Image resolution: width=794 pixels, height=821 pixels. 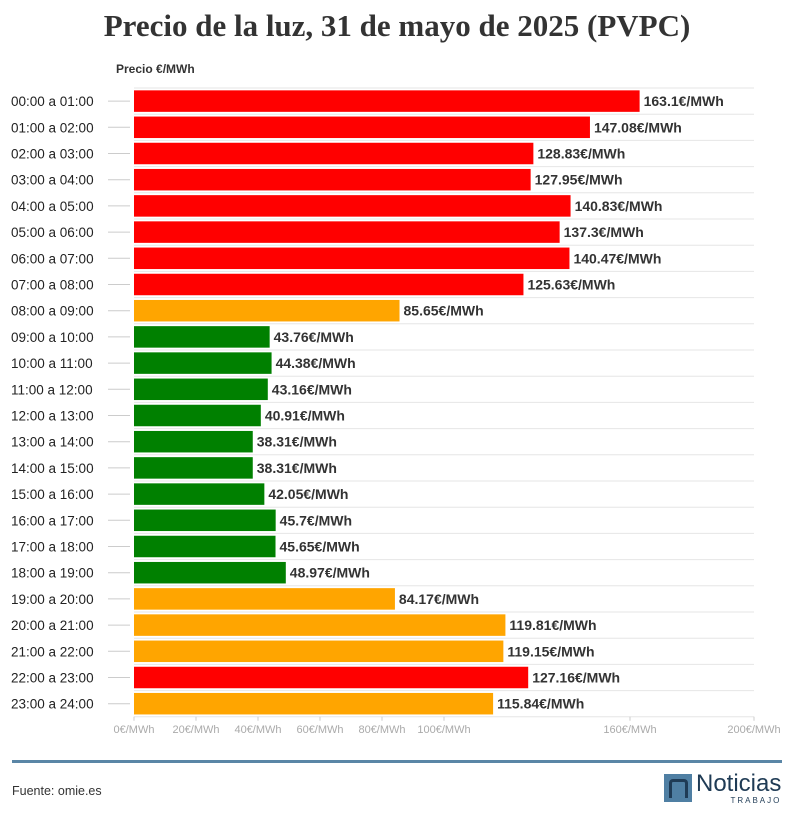 What do you see at coordinates (52, 442) in the screenshot?
I see `category-label: 13:00 a 14:00` at bounding box center [52, 442].